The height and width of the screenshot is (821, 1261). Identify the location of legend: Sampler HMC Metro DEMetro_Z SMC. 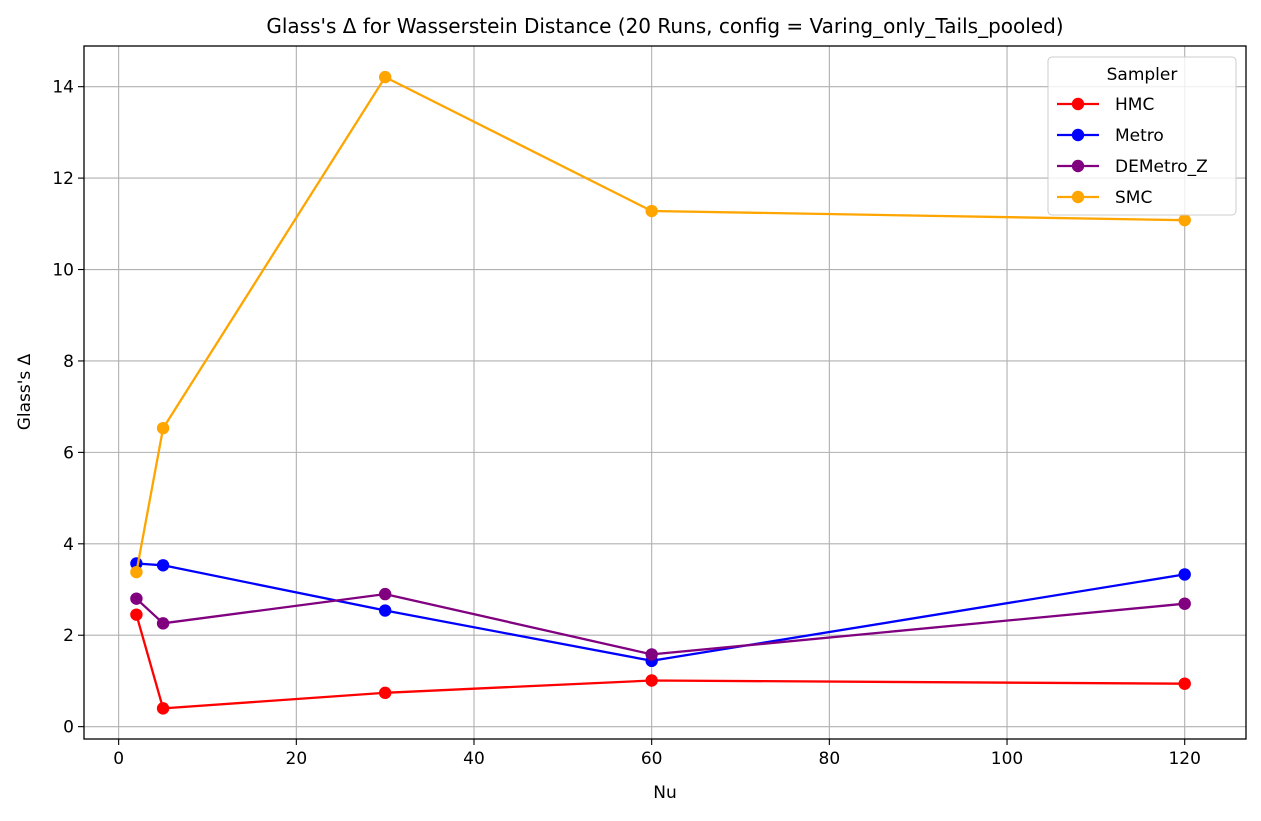
(1142, 136).